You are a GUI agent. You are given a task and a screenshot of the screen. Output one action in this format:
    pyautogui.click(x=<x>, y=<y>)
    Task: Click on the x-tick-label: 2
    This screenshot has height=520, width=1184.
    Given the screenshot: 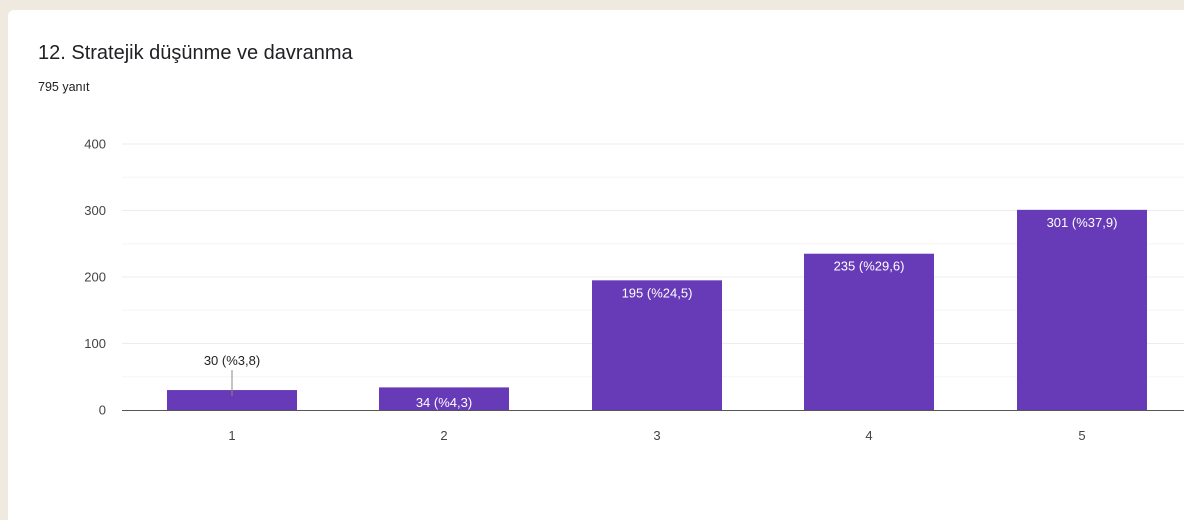 What is the action you would take?
    pyautogui.click(x=443, y=435)
    